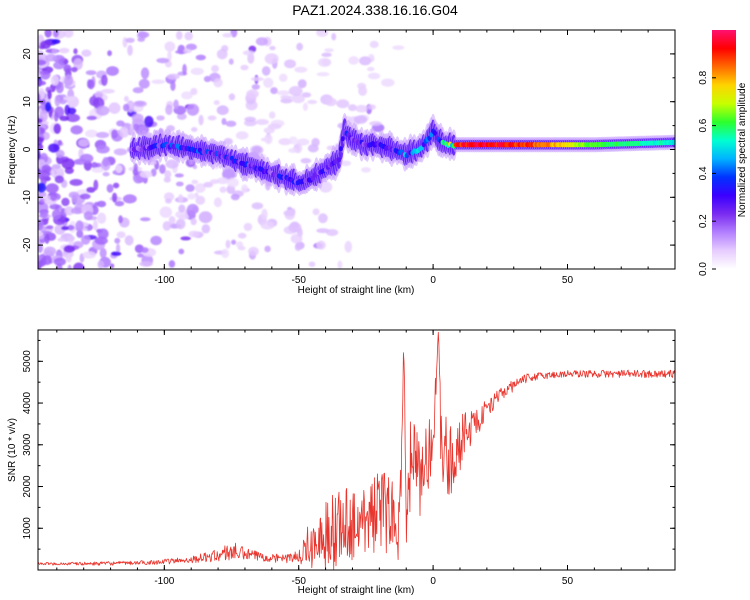  I want to click on snr-ytick-label: 3000, so click(27, 444).